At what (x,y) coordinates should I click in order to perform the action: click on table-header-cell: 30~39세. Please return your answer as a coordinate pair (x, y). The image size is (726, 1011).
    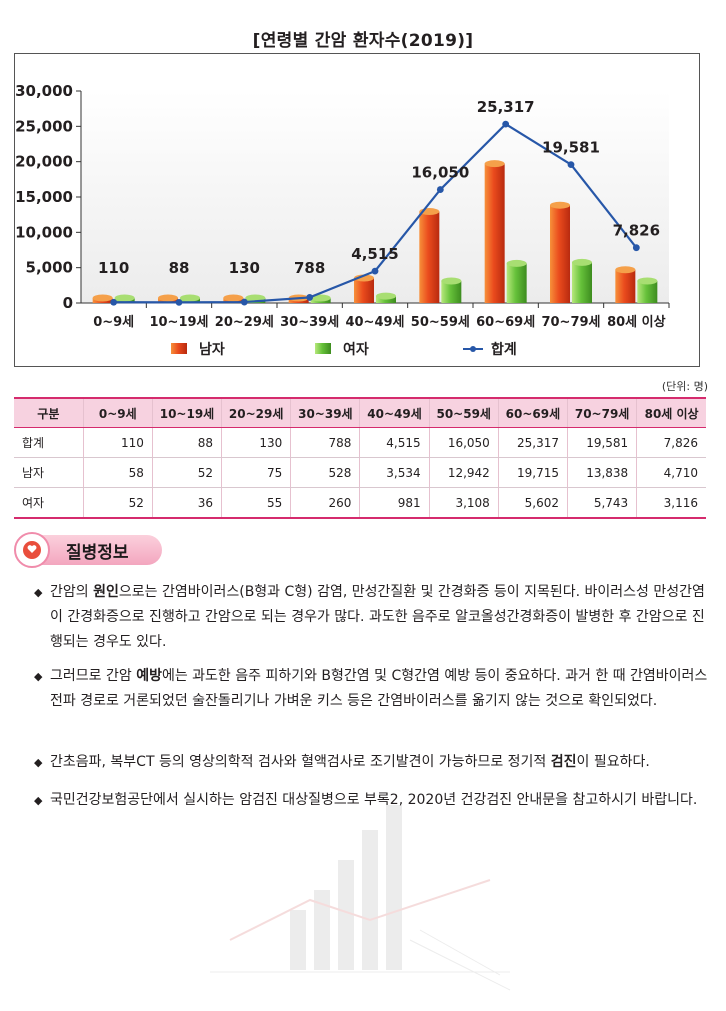
    Looking at the image, I should click on (325, 412).